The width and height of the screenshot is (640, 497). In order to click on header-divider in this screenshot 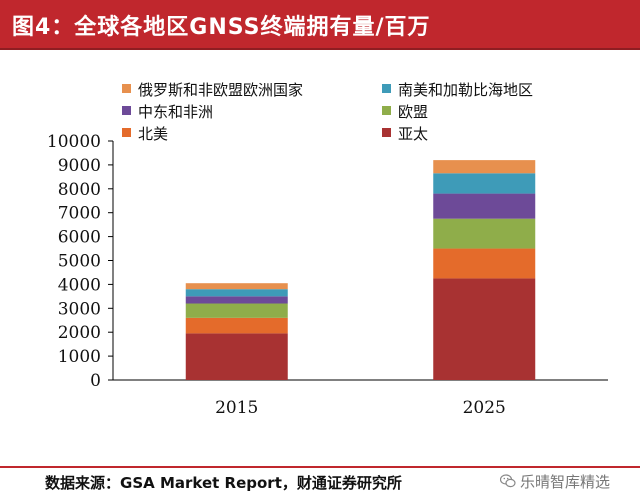, I will do `click(320, 49)`.